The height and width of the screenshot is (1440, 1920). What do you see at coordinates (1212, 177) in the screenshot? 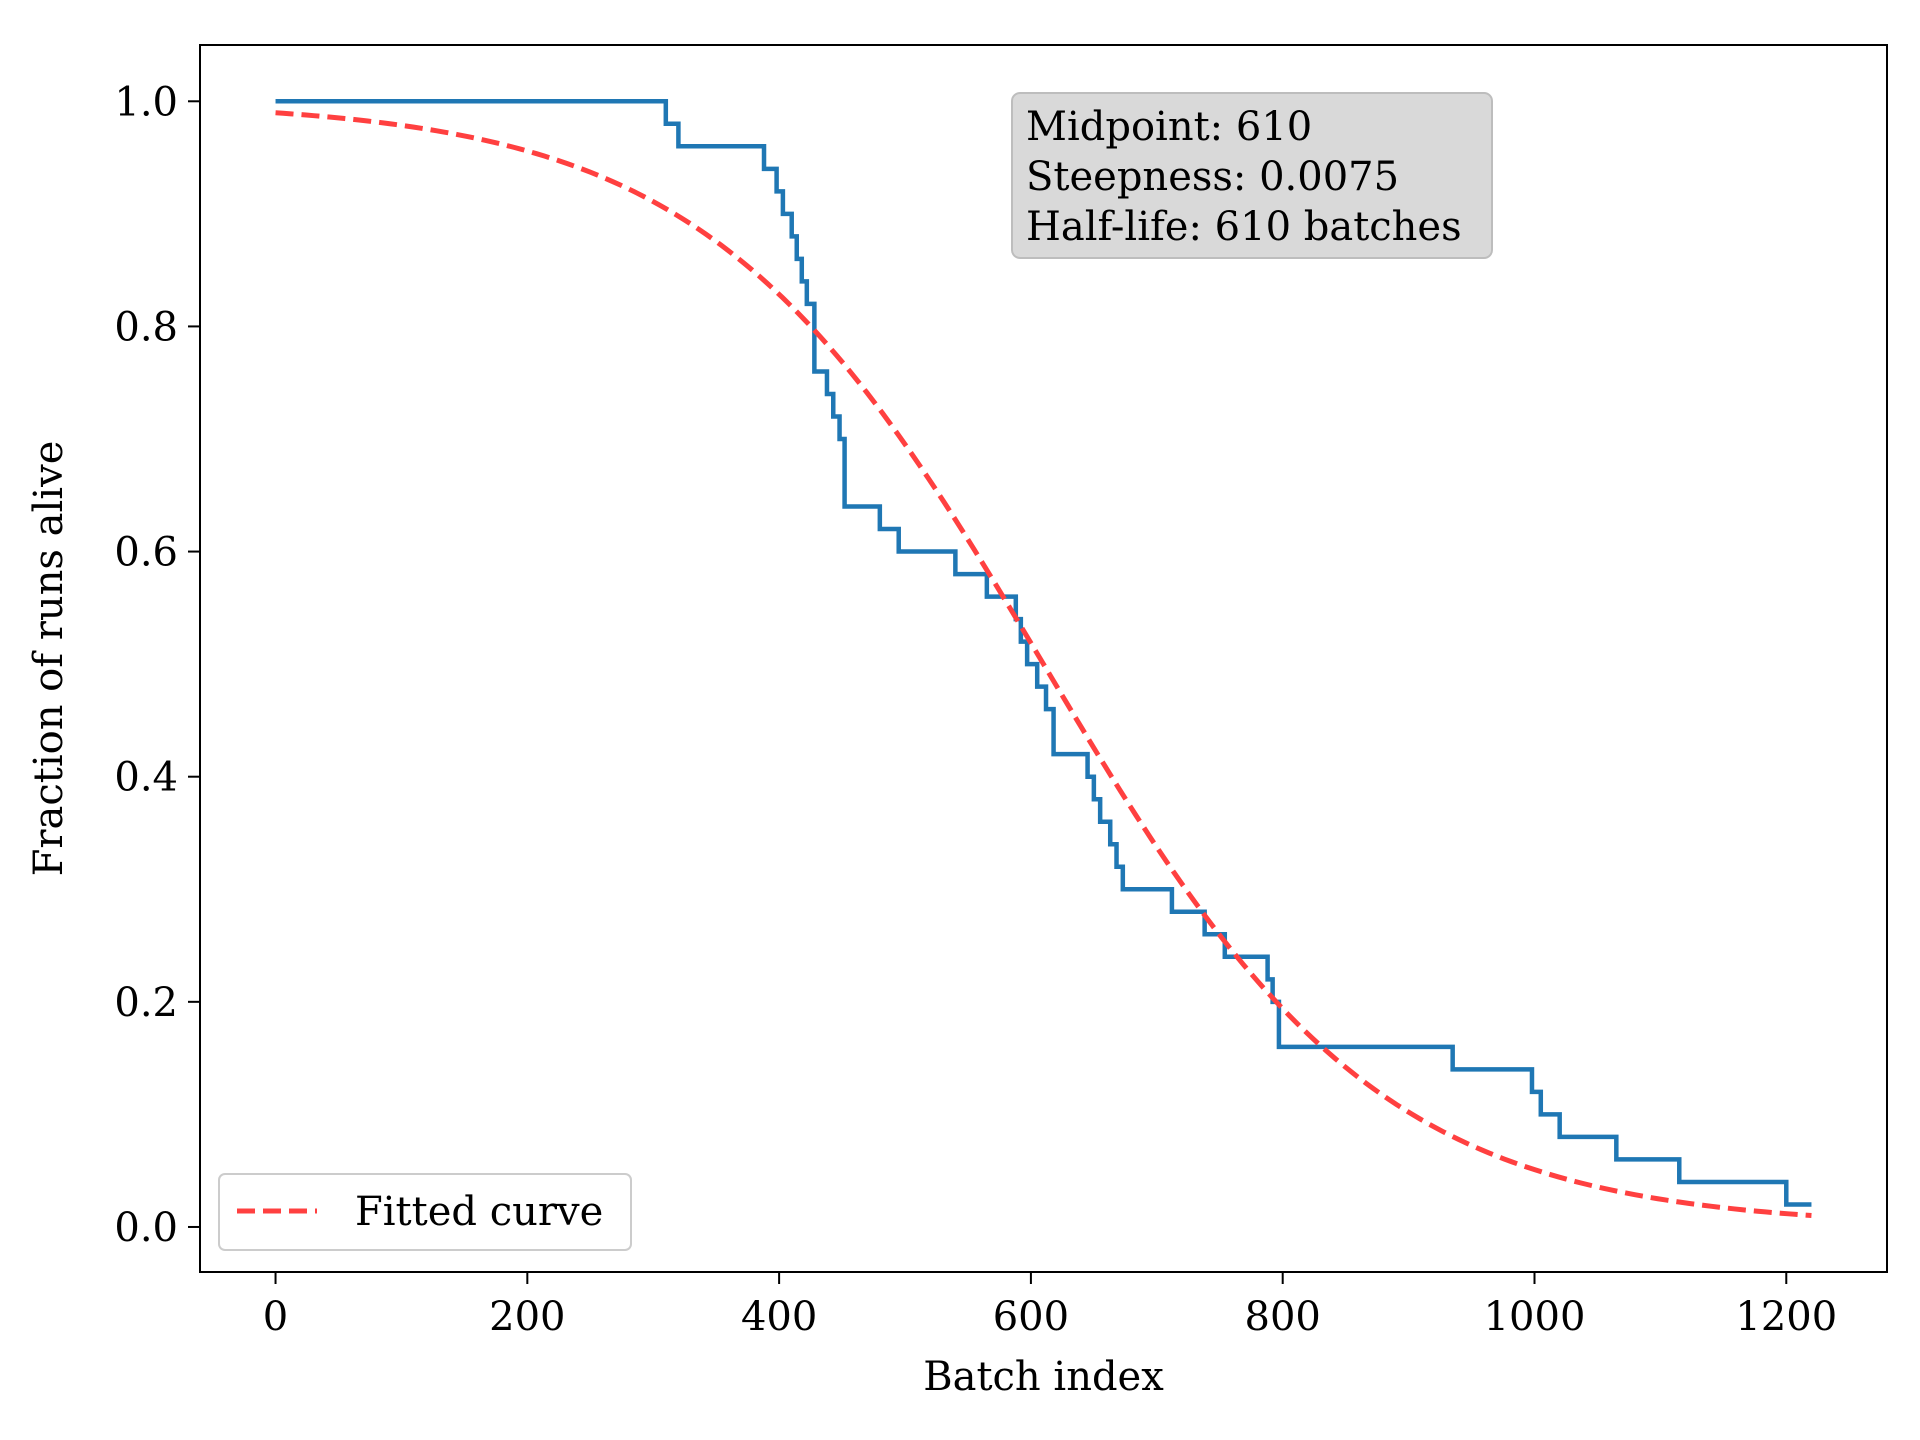
I see `annotation-line: Steepness: 0.0075` at bounding box center [1212, 177].